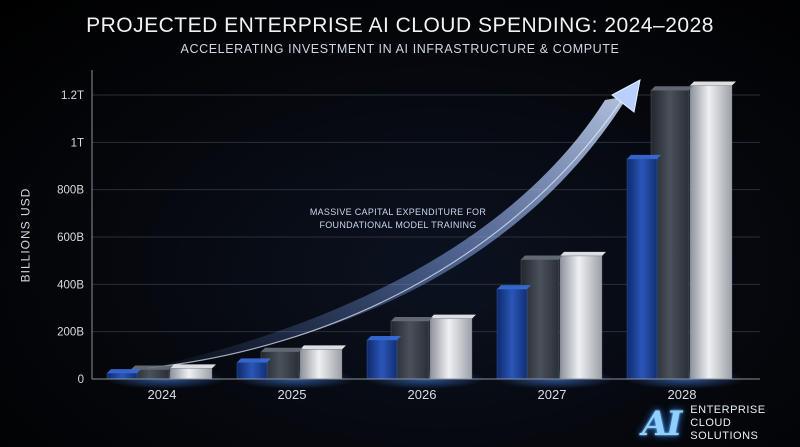 The image size is (800, 447). Describe the element at coordinates (552, 394) in the screenshot. I see `x-tick-label: 2027` at that location.